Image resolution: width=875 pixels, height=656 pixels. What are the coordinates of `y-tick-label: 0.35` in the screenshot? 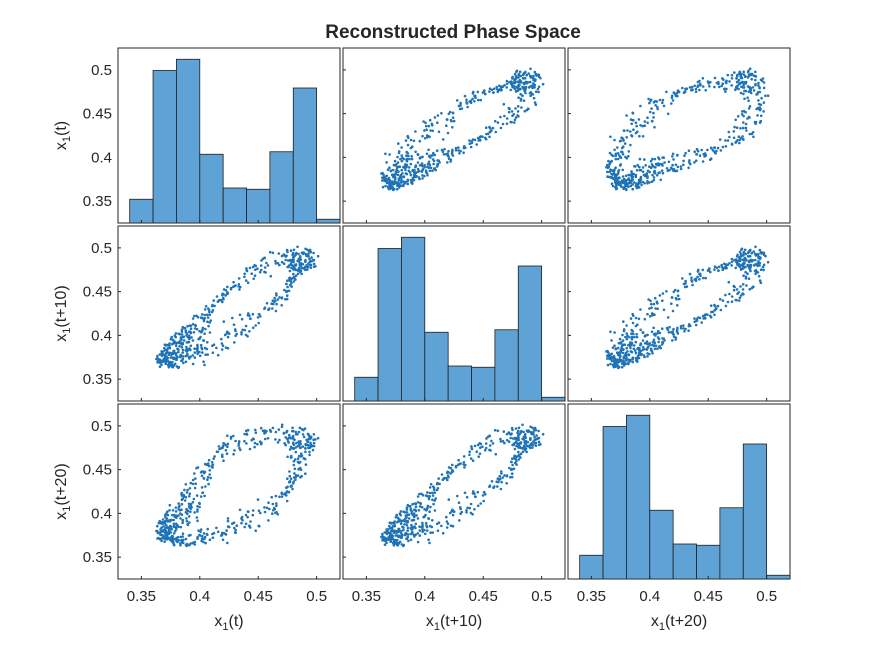 It's located at (97, 201).